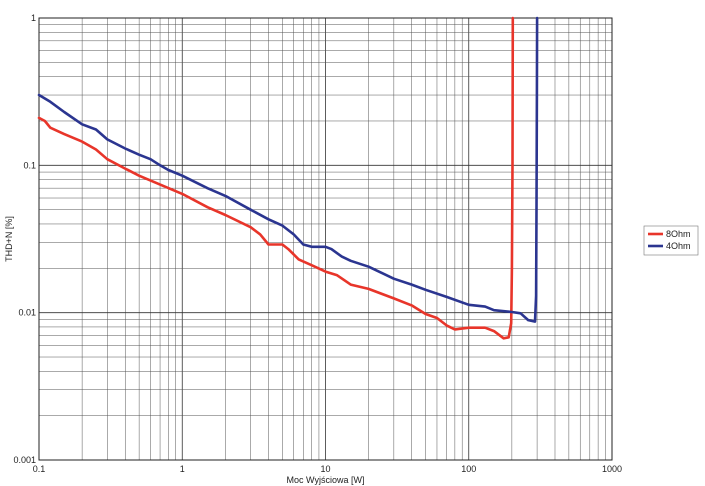  I want to click on x-axis-title: Moc Wyjściowa [W], so click(326, 480).